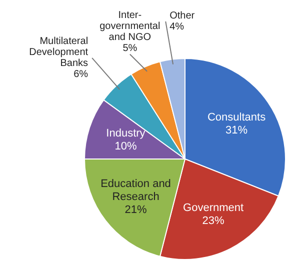  Describe the element at coordinates (81, 74) in the screenshot. I see `data-label: 6%` at that location.